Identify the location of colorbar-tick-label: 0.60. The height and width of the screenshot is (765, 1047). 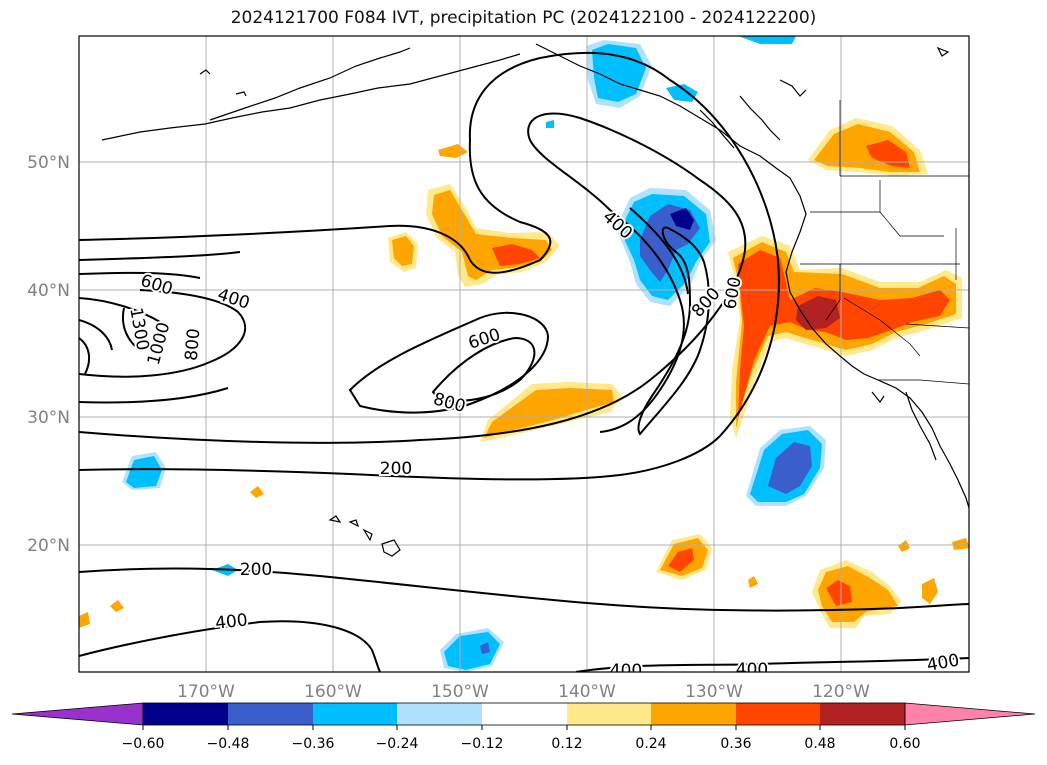
(904, 744).